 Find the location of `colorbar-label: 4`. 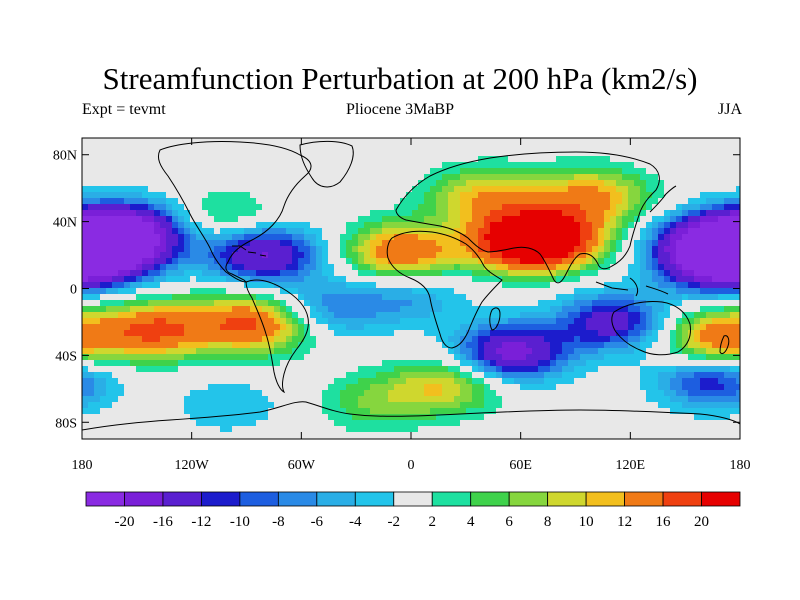

colorbar-label: 4 is located at coordinates (471, 522).